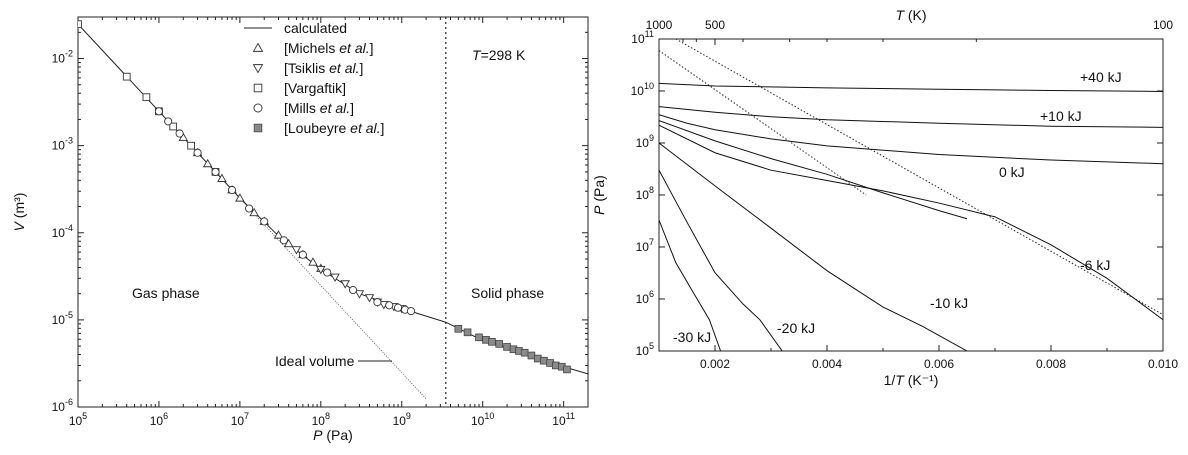 The height and width of the screenshot is (455, 1188). Describe the element at coordinates (321, 419) in the screenshot. I see `x-tick-label: 10⁸` at that location.